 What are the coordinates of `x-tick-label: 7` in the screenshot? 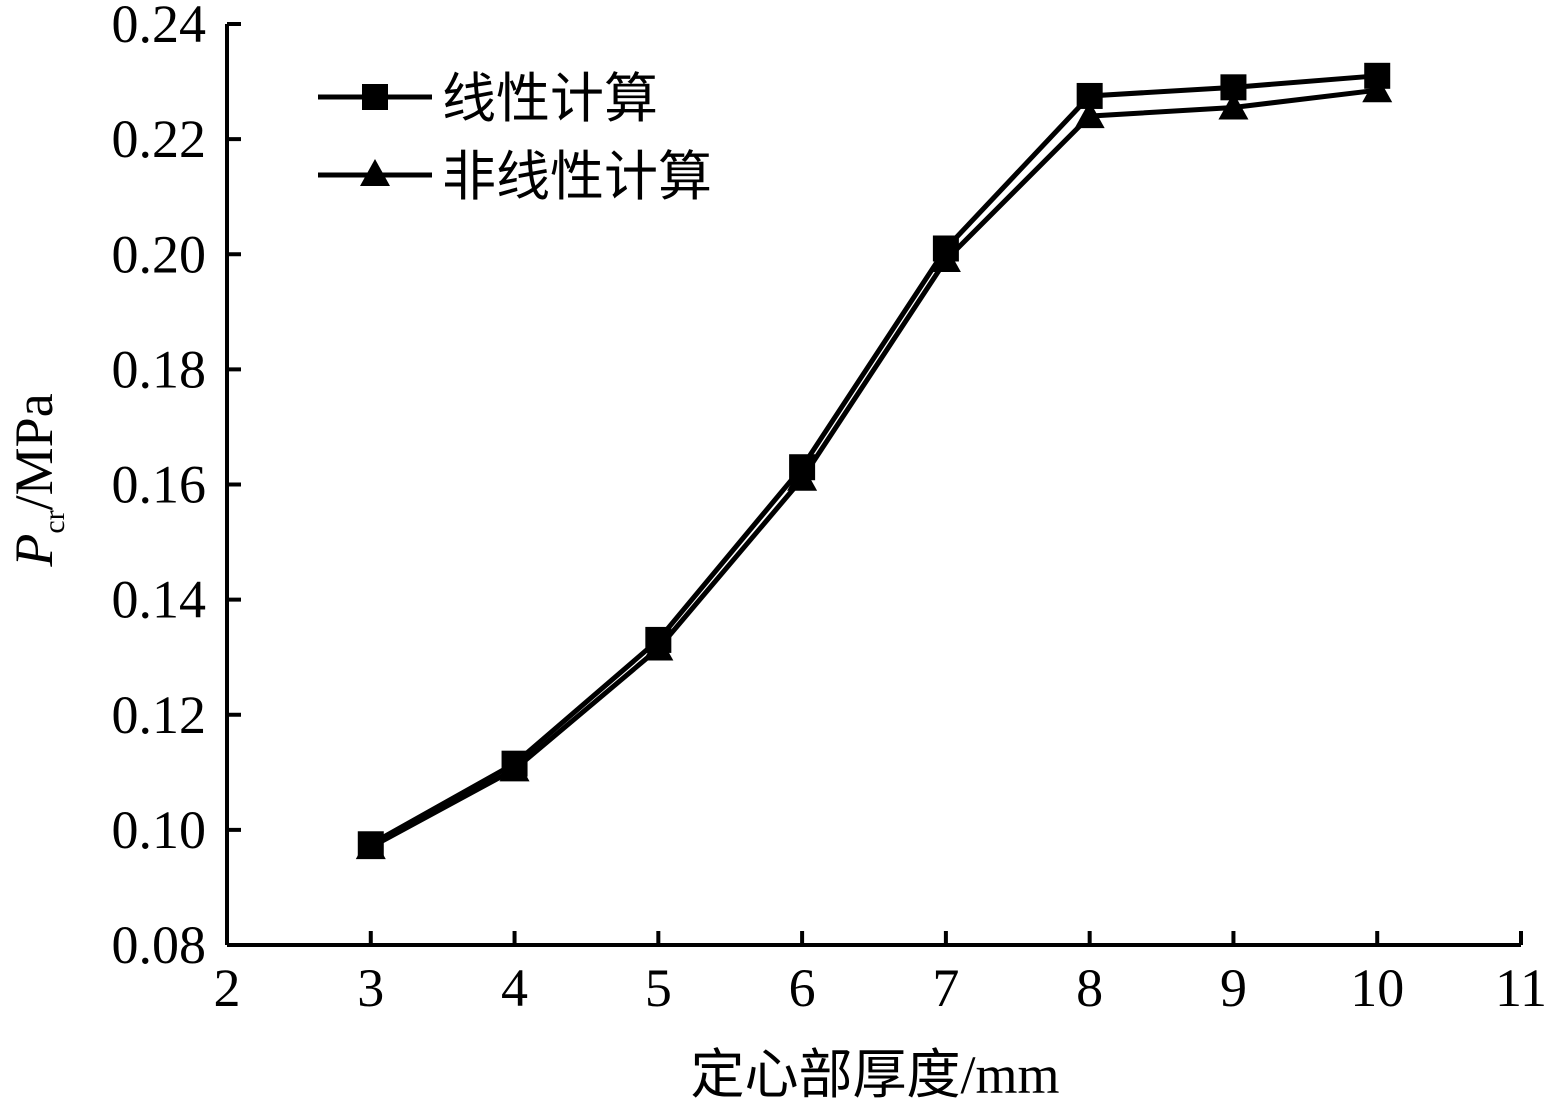 It's located at (945, 988).